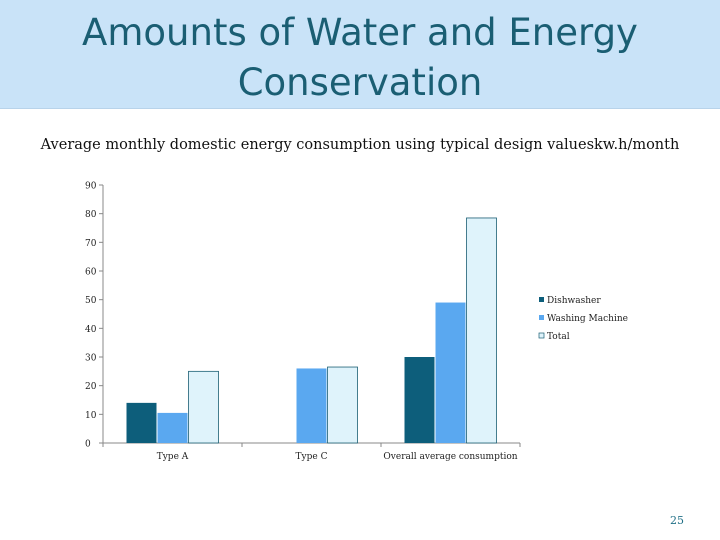 This screenshot has height=540, width=720. Describe the element at coordinates (91, 416) in the screenshot. I see `y-tick-label: 10` at that location.